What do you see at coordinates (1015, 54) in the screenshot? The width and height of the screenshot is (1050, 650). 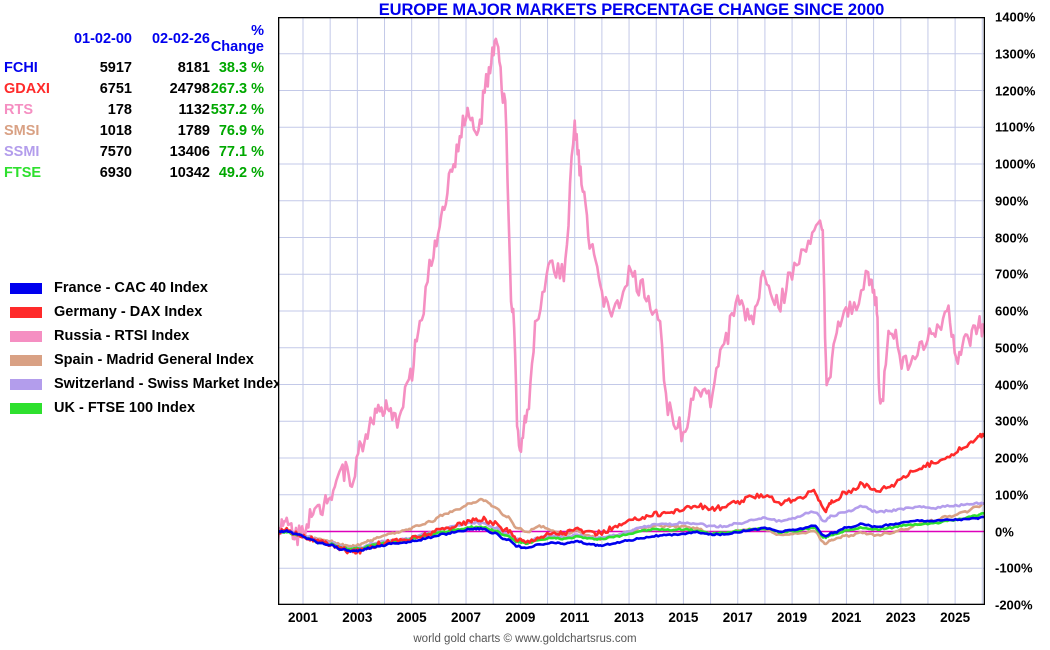 I see `y-axis-tick-label: 1300%` at bounding box center [1015, 54].